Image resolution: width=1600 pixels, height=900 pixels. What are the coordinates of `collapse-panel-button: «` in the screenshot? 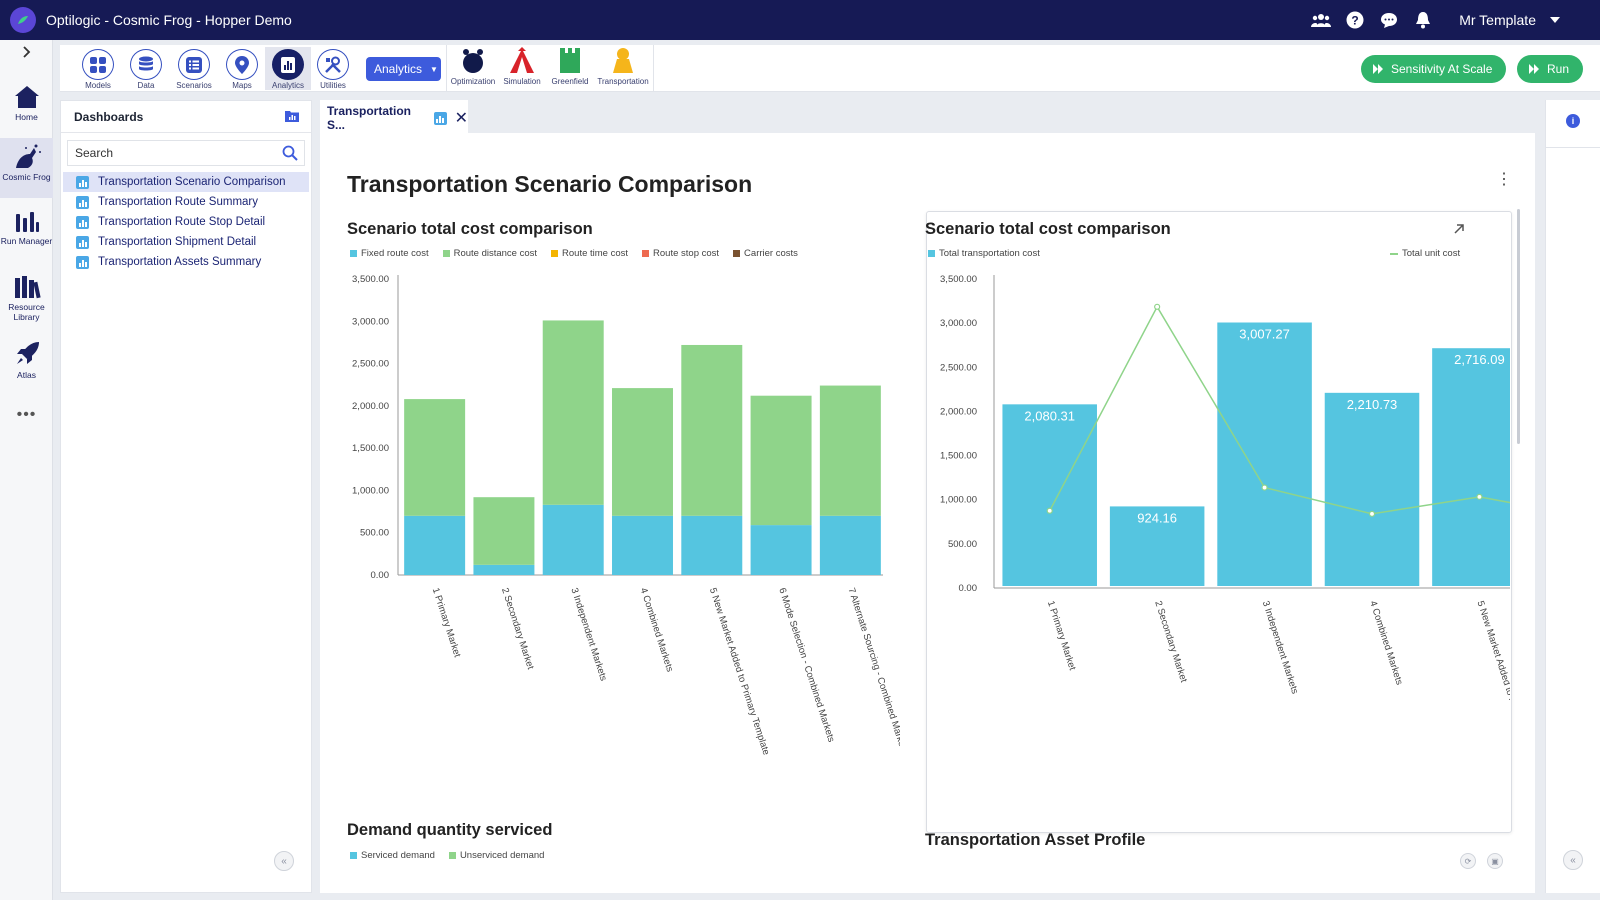 It's located at (284, 861).